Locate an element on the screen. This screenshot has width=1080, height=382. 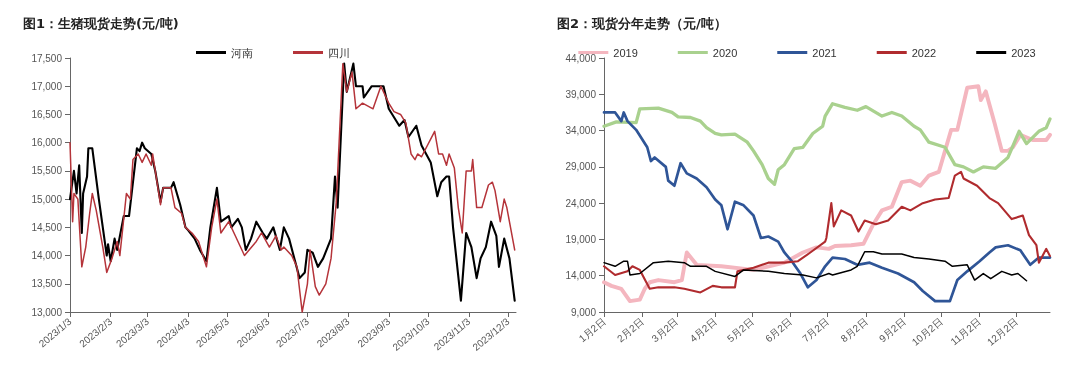
x-tick-label: 8月2日 is located at coordinates (854, 330).